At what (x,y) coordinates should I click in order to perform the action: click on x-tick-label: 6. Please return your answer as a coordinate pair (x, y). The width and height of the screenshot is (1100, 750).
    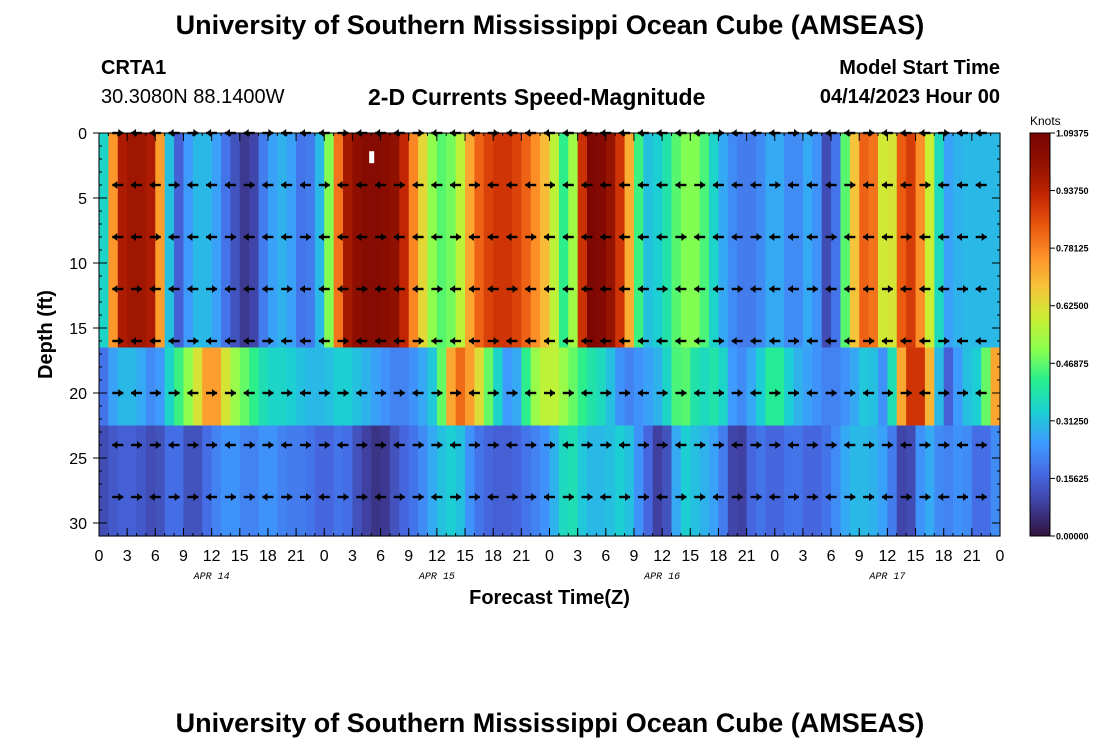
    Looking at the image, I should click on (605, 556).